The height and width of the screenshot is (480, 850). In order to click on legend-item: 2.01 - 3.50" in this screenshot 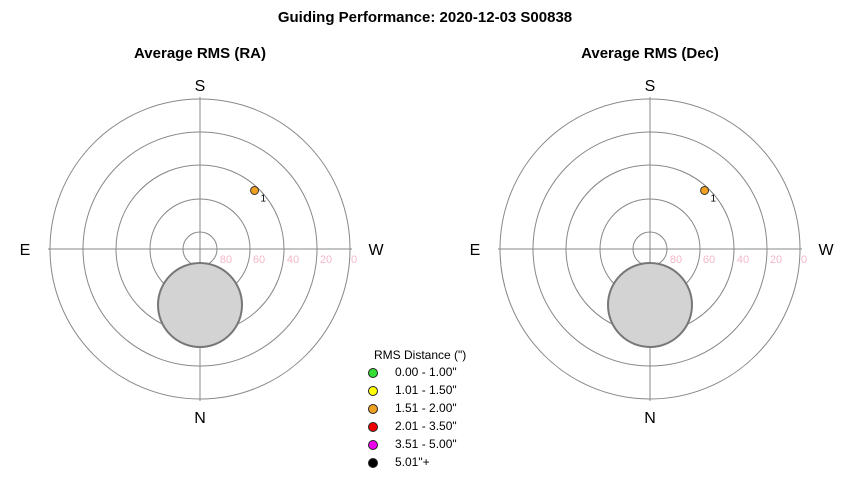, I will do `click(417, 428)`.